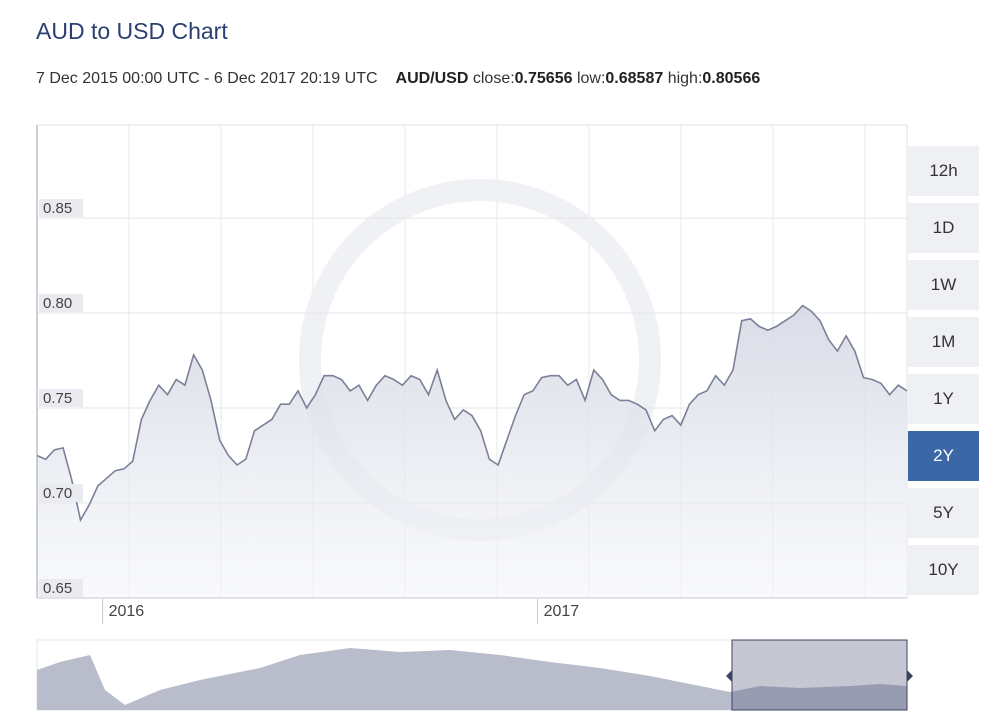 The image size is (1000, 720). I want to click on y-tick-label: 0.80, so click(57, 303).